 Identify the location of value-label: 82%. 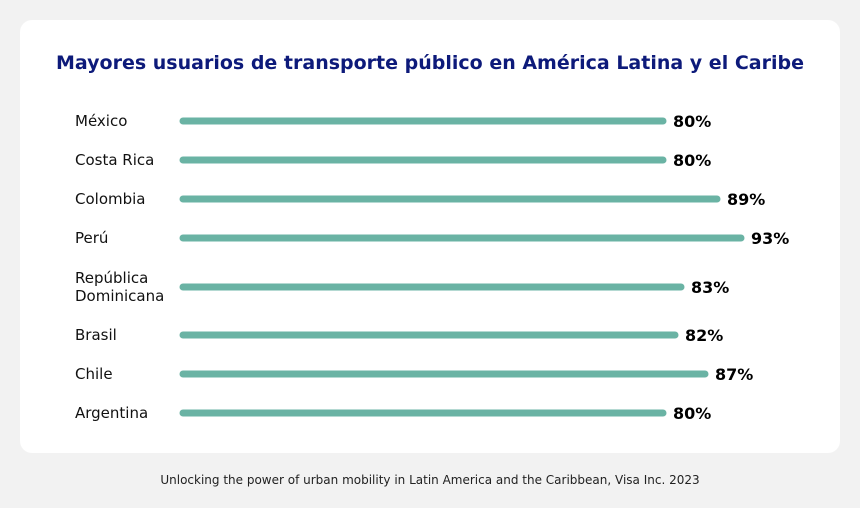
(704, 335).